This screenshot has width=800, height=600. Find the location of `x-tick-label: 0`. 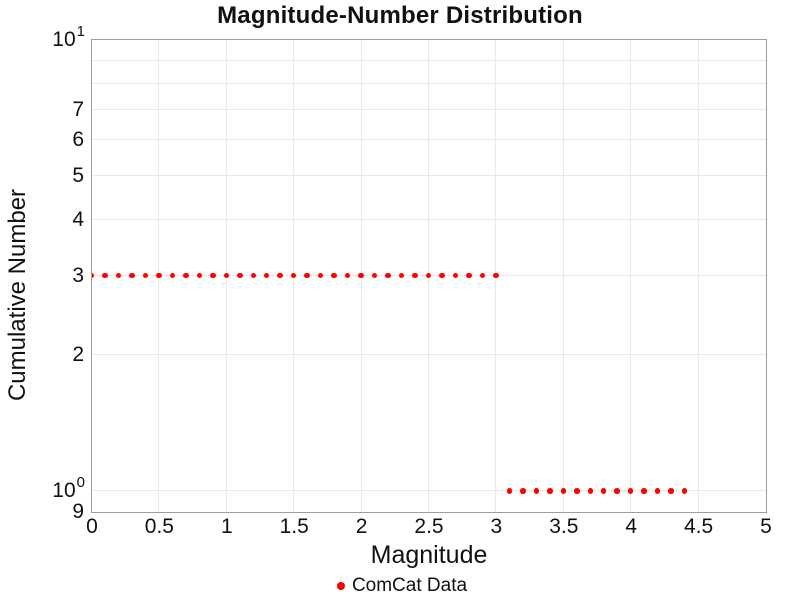

x-tick-label: 0 is located at coordinates (92, 526).